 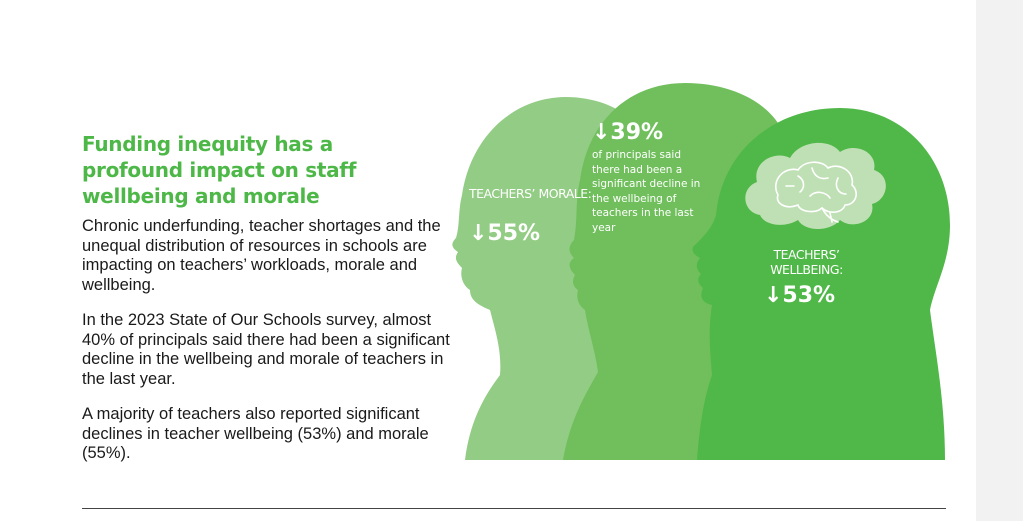 What do you see at coordinates (999, 260) in the screenshot?
I see `side-gutter` at bounding box center [999, 260].